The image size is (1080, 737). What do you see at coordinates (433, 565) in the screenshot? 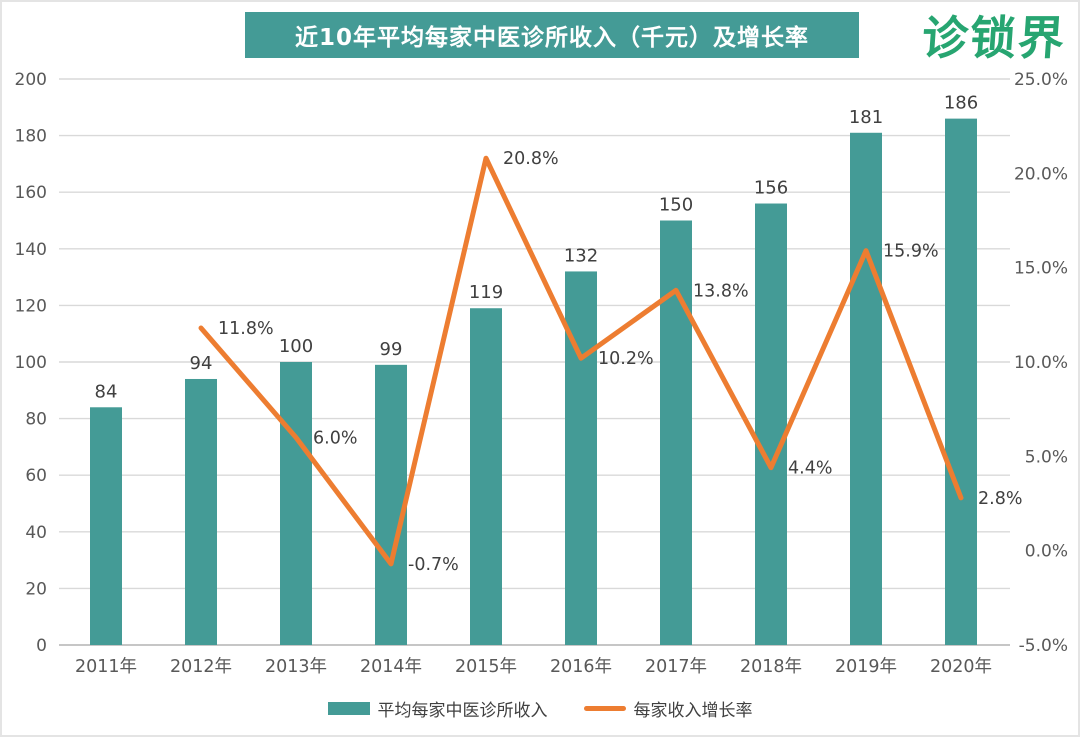
I see `line-value-label: -0.7%` at bounding box center [433, 565].